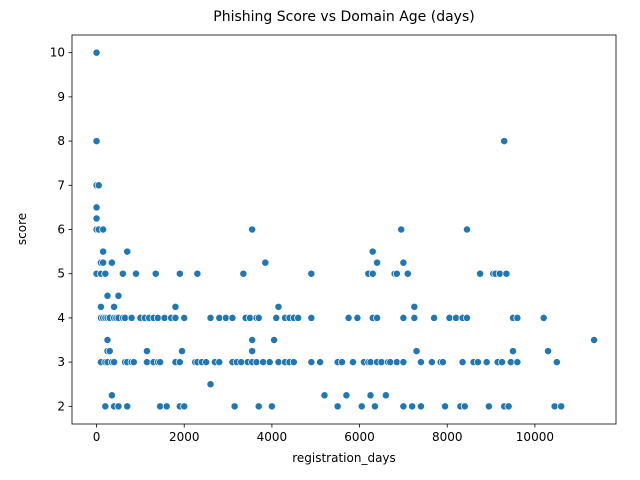 This screenshot has height=480, width=640. Describe the element at coordinates (61, 185) in the screenshot. I see `y-tick-label: 7` at that location.